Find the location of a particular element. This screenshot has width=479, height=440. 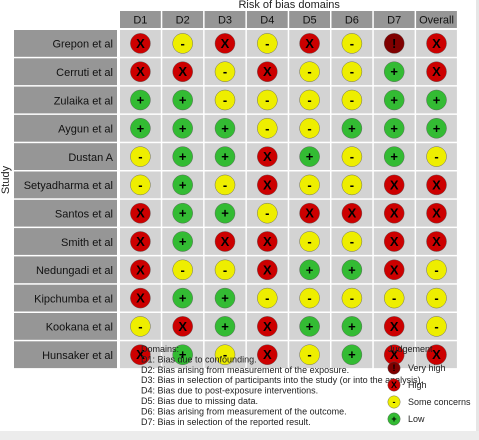

column-header-4: D5 is located at coordinates (310, 21).